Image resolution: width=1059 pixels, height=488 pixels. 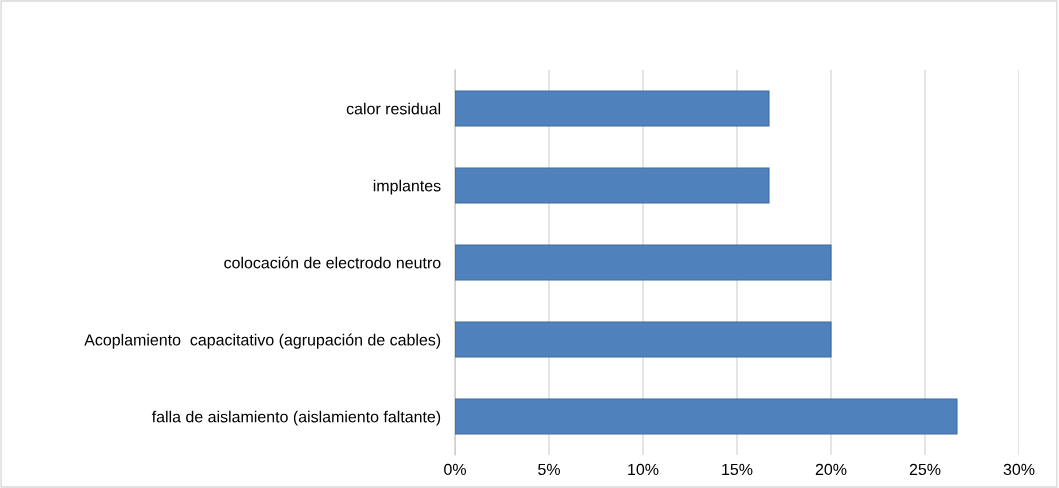 What do you see at coordinates (1019, 469) in the screenshot?
I see `x-tick-label: 30%` at bounding box center [1019, 469].